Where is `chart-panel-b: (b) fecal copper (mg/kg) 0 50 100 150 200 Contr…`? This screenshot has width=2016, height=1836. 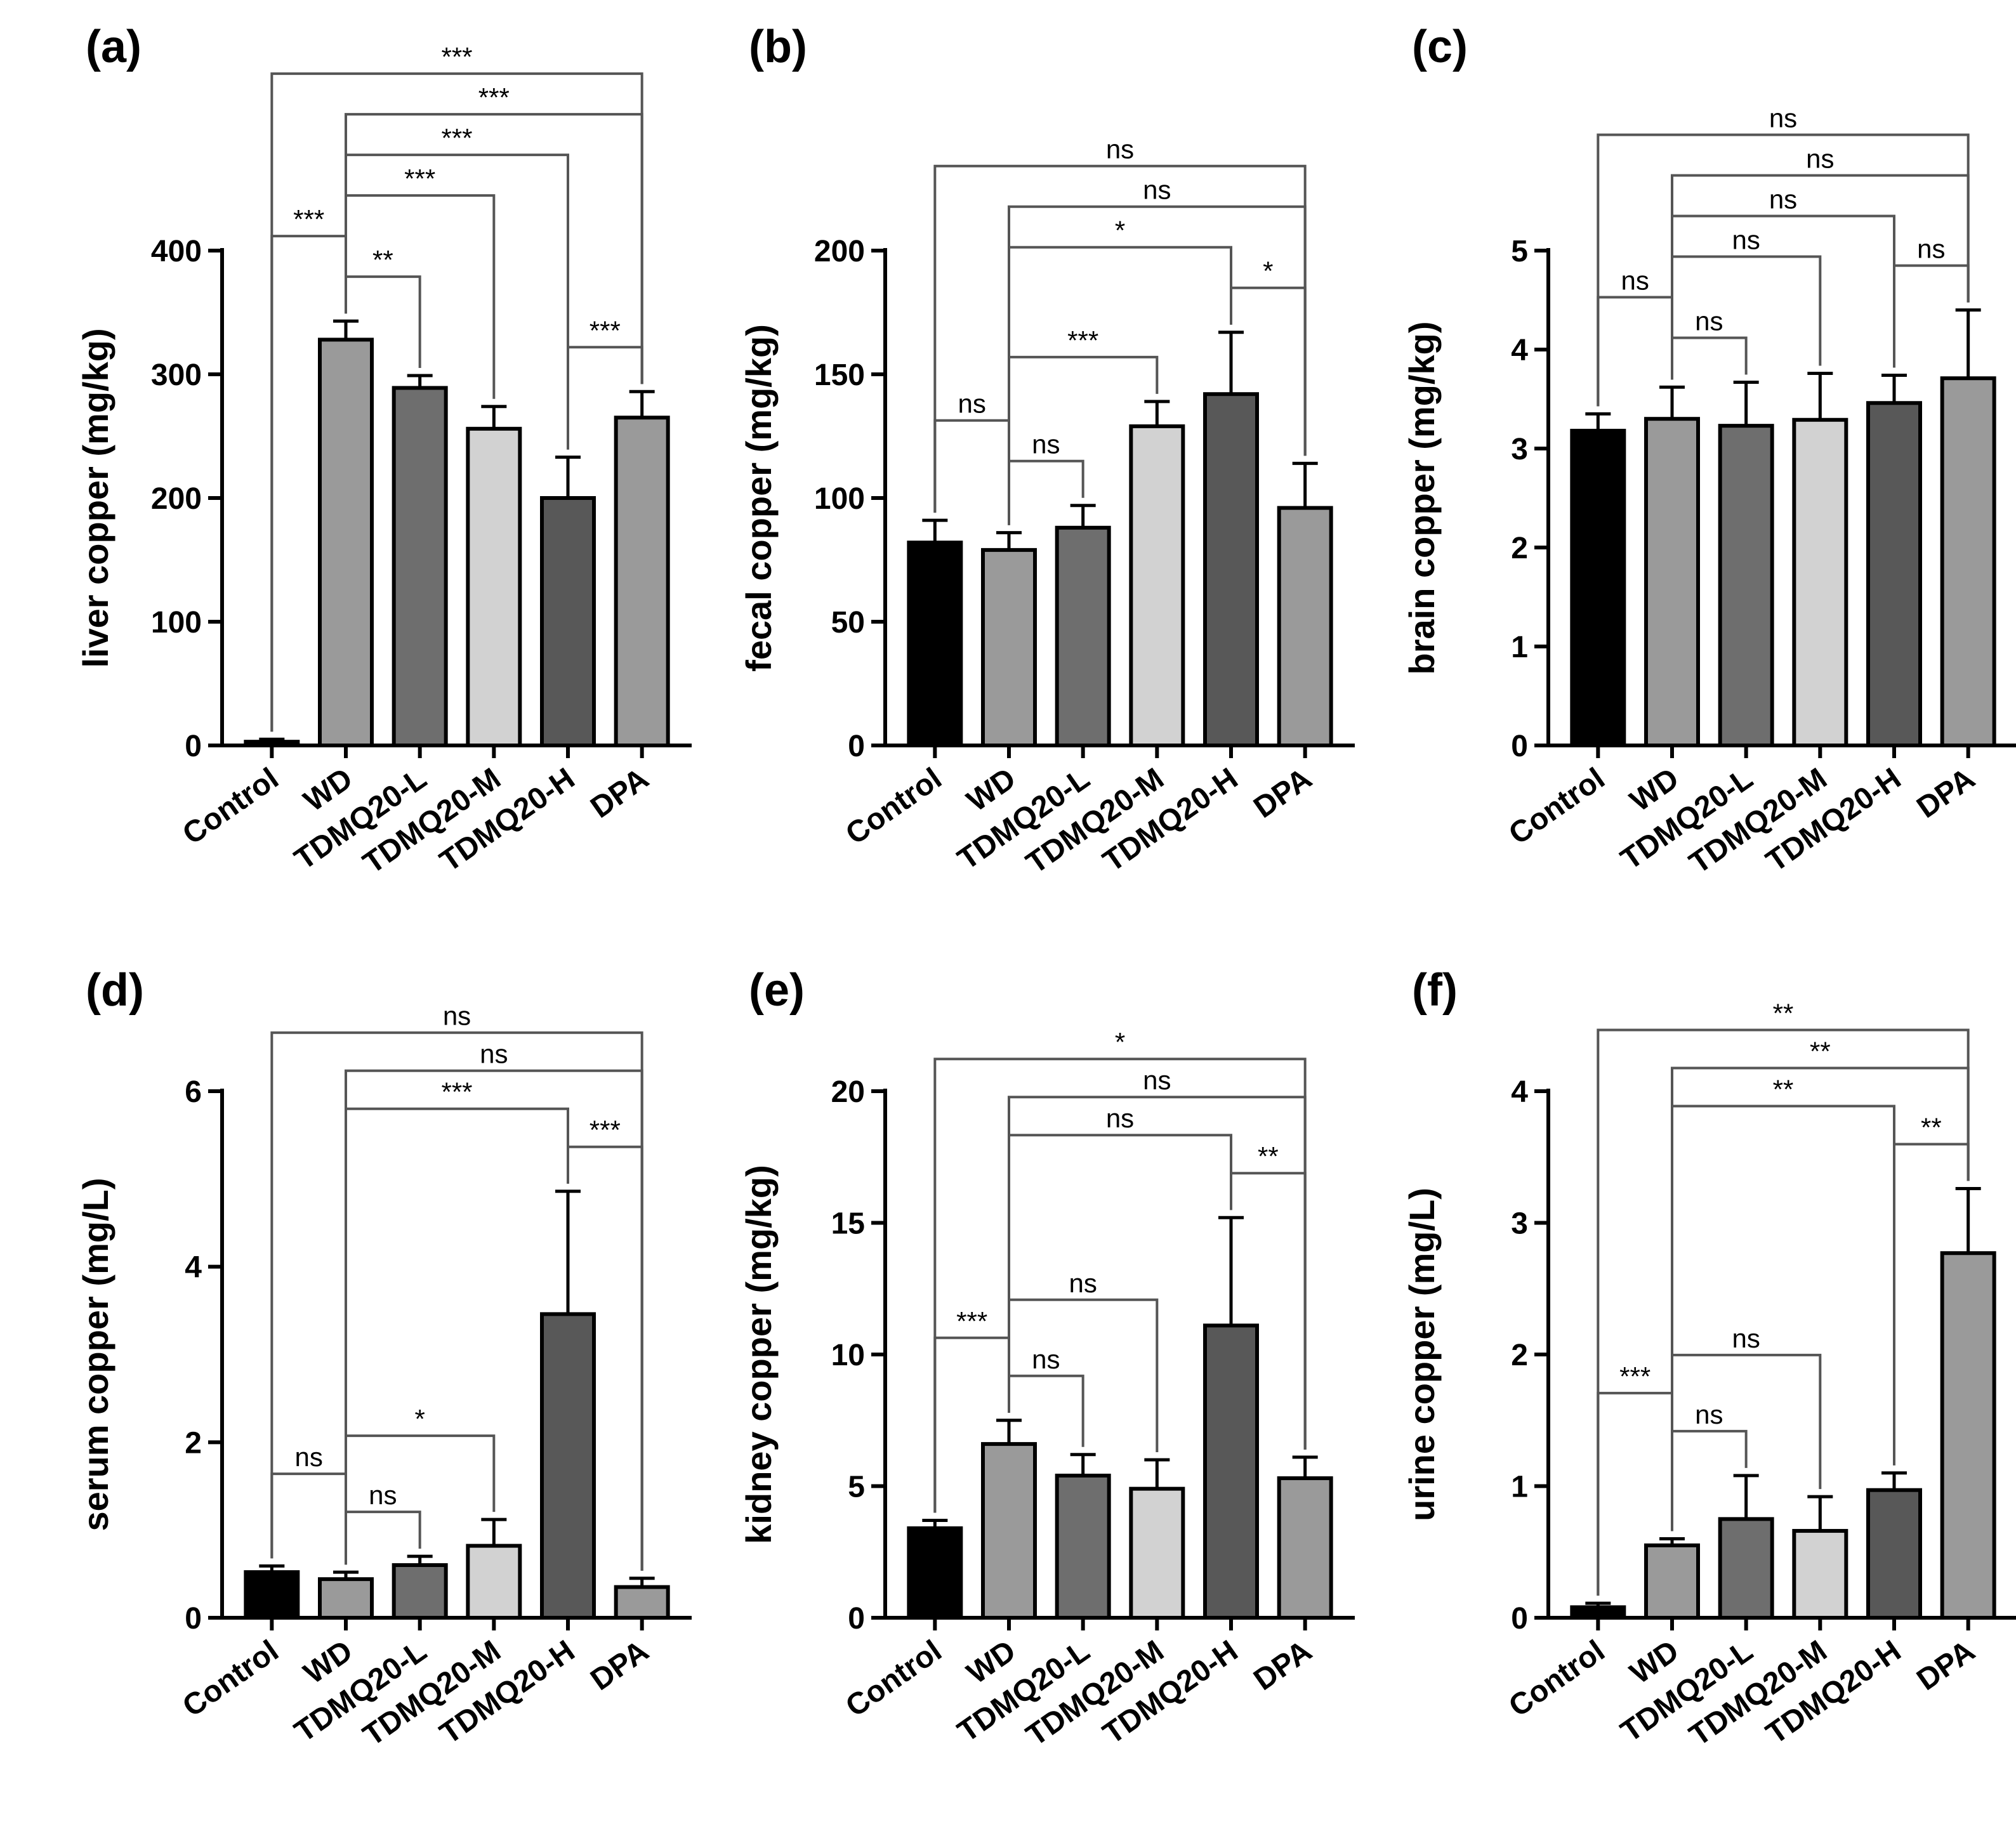
chart-panel-b: (b) fecal copper (mg/kg) 0 50 100 150 200 Contr… is located at coordinates (1047, 451).